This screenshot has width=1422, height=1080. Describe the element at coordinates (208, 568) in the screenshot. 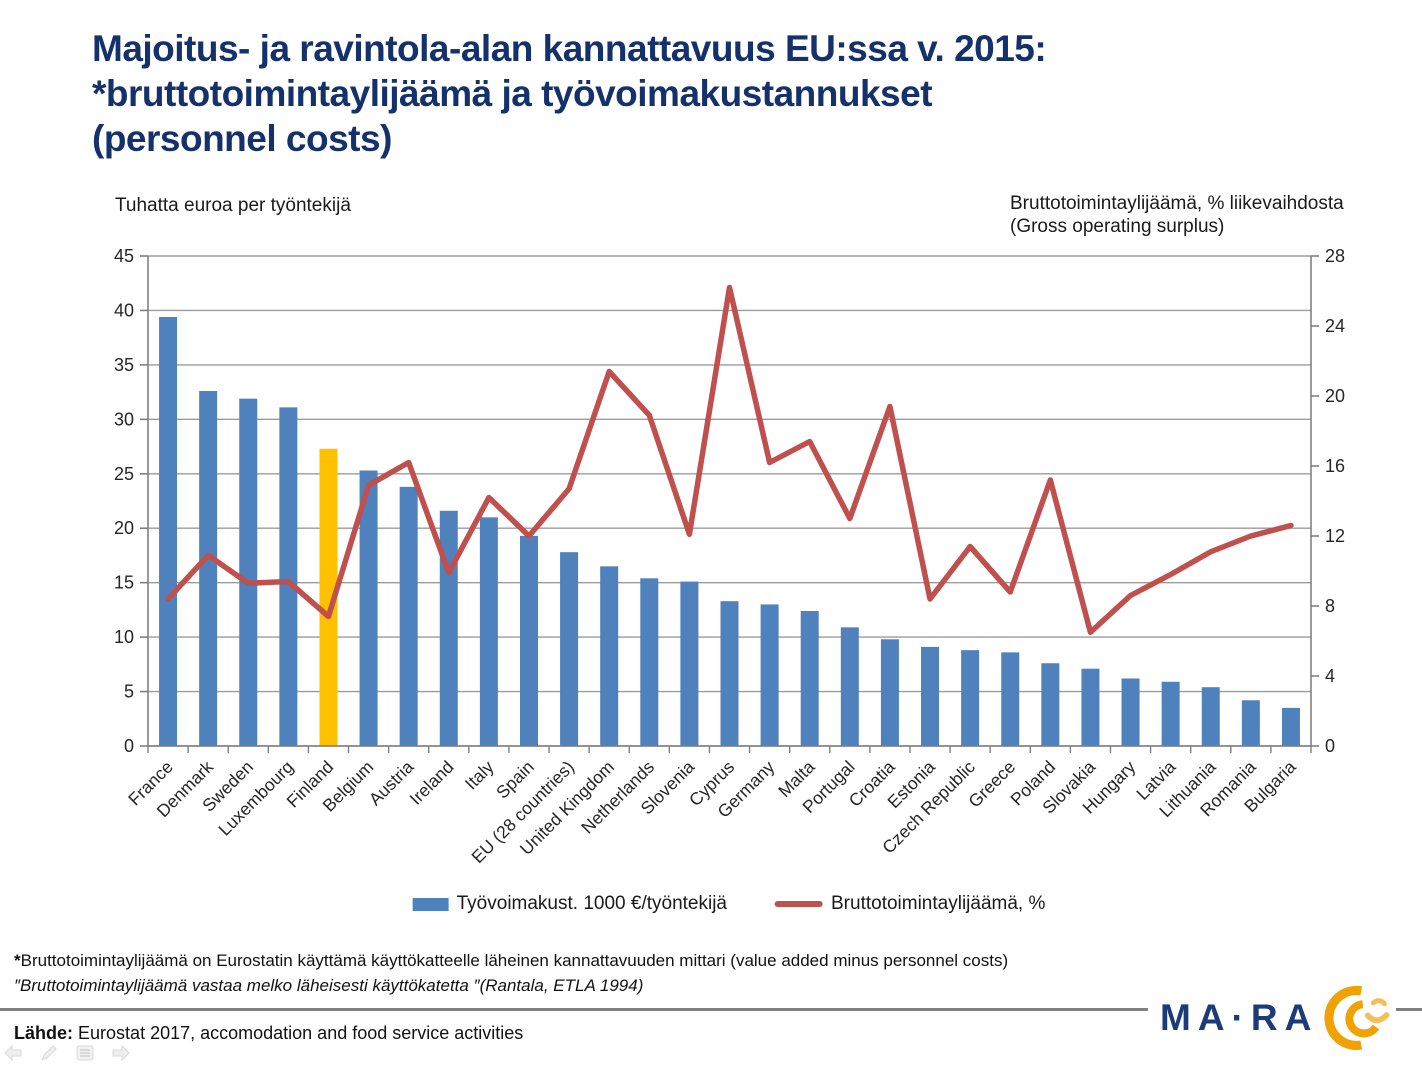

I see `bar-Denmark` at that location.